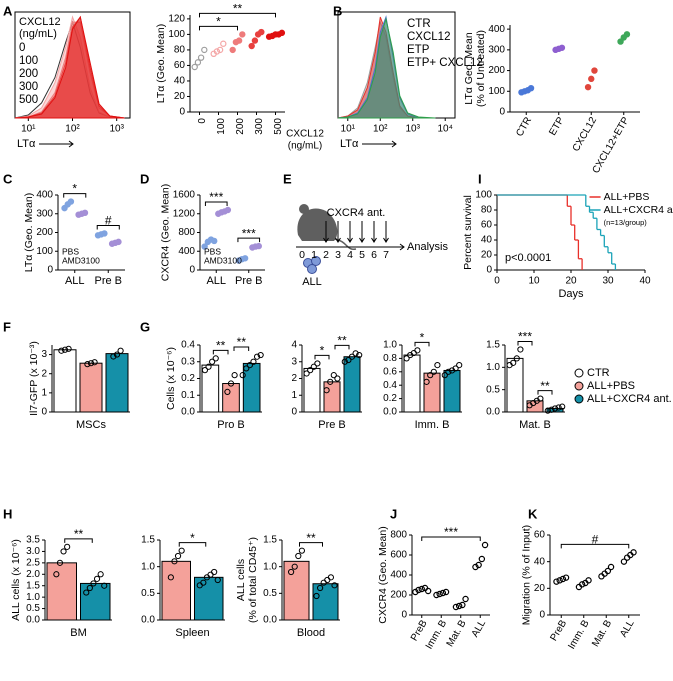  Describe the element at coordinates (44, 373) in the screenshot. I see `y-tick-label: 2` at that location.